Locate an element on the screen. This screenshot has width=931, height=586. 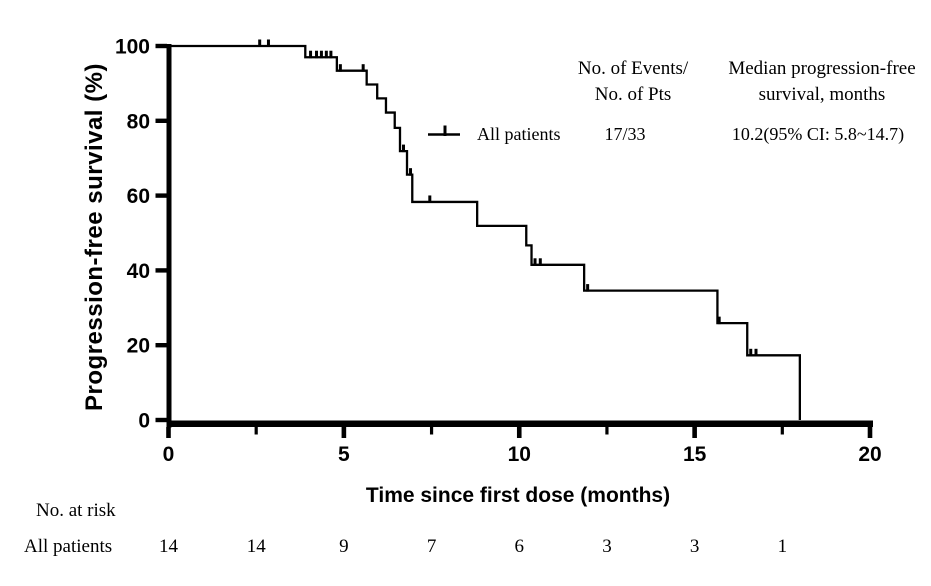
legend-value-events: 17/33 is located at coordinates (625, 134).